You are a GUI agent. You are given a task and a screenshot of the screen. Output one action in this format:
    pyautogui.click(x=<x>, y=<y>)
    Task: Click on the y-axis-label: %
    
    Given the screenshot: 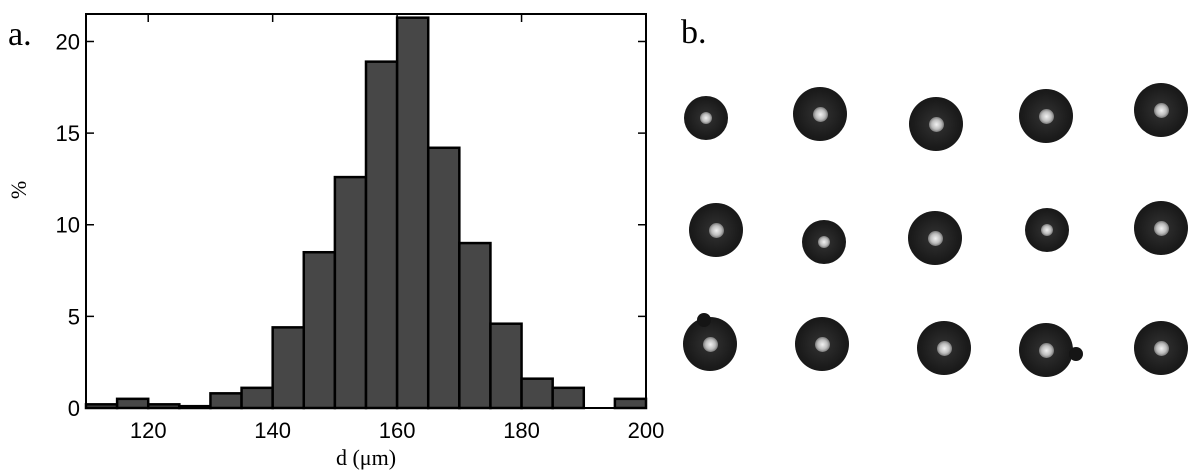 What is the action you would take?
    pyautogui.click(x=18, y=190)
    